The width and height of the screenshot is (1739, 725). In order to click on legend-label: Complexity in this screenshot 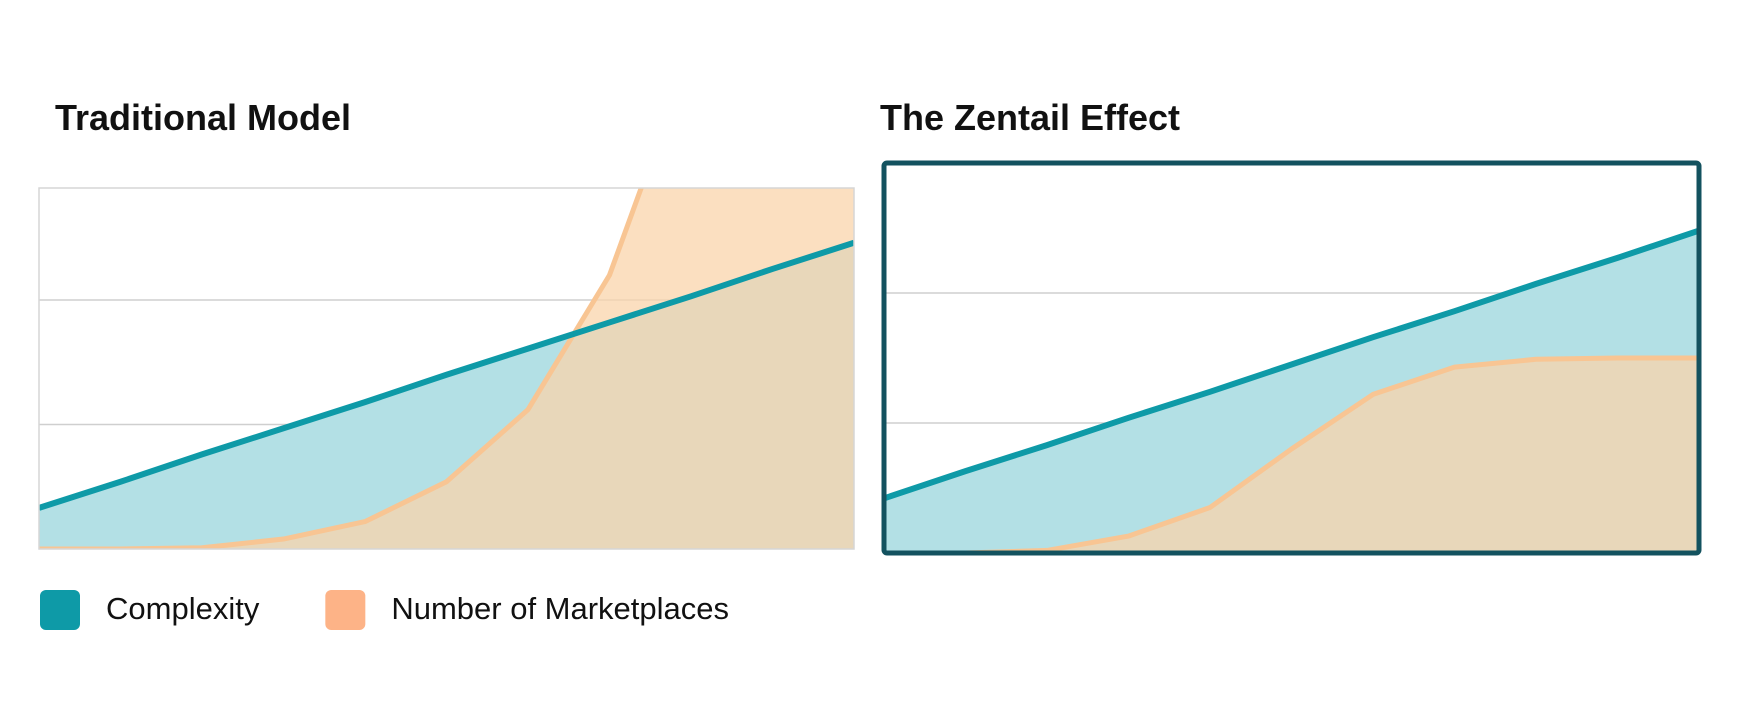, I will do `click(183, 608)`.